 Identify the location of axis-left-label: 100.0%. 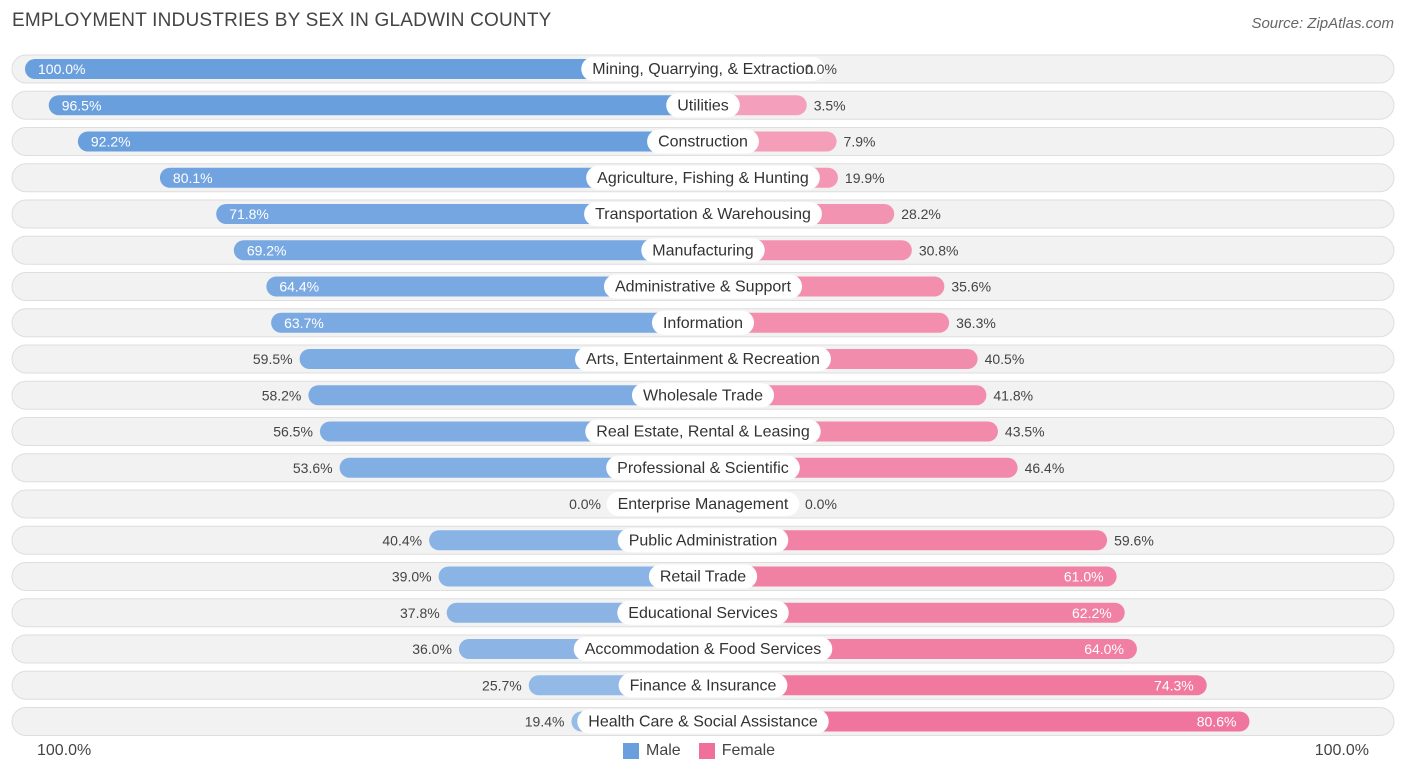
(64, 750).